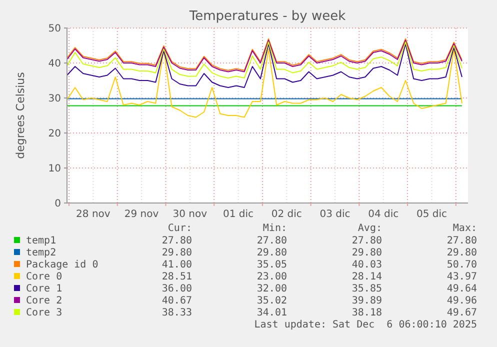 The height and width of the screenshot is (347, 497). Describe the element at coordinates (177, 313) in the screenshot. I see `text: 38.33` at that location.